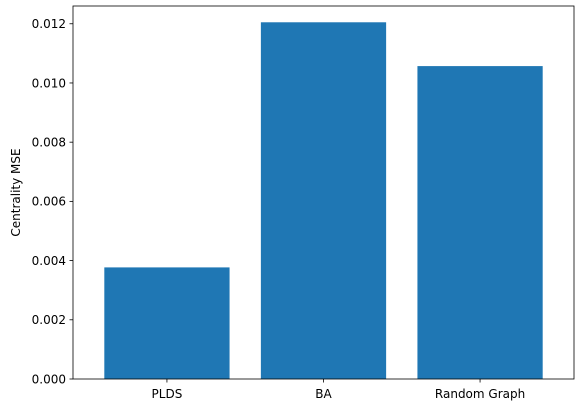 The height and width of the screenshot is (418, 585). Describe the element at coordinates (49, 261) in the screenshot. I see `y-tick-label: 0.004` at that location.